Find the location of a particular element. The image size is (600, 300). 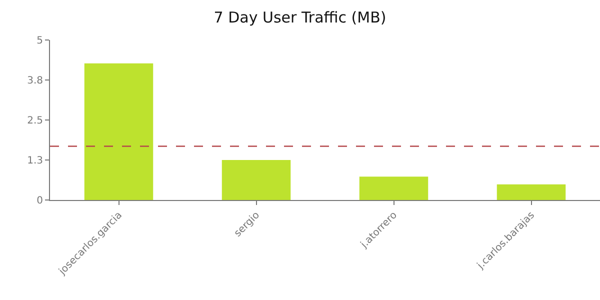

y-tick-label: 2.5 is located at coordinates (35, 121).